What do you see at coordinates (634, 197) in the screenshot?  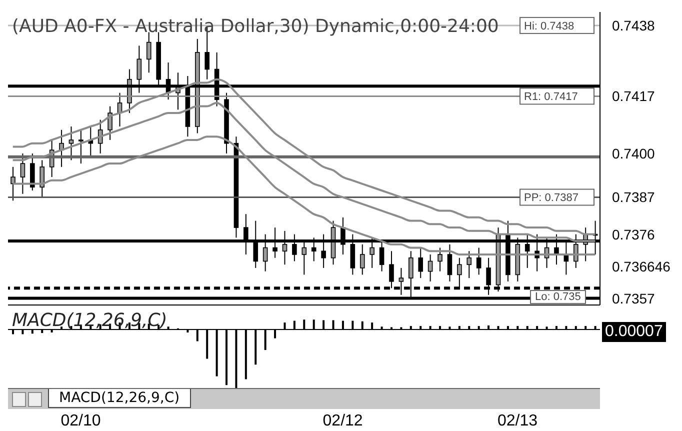 I see `y-tick-label: 0.7387` at bounding box center [634, 197].